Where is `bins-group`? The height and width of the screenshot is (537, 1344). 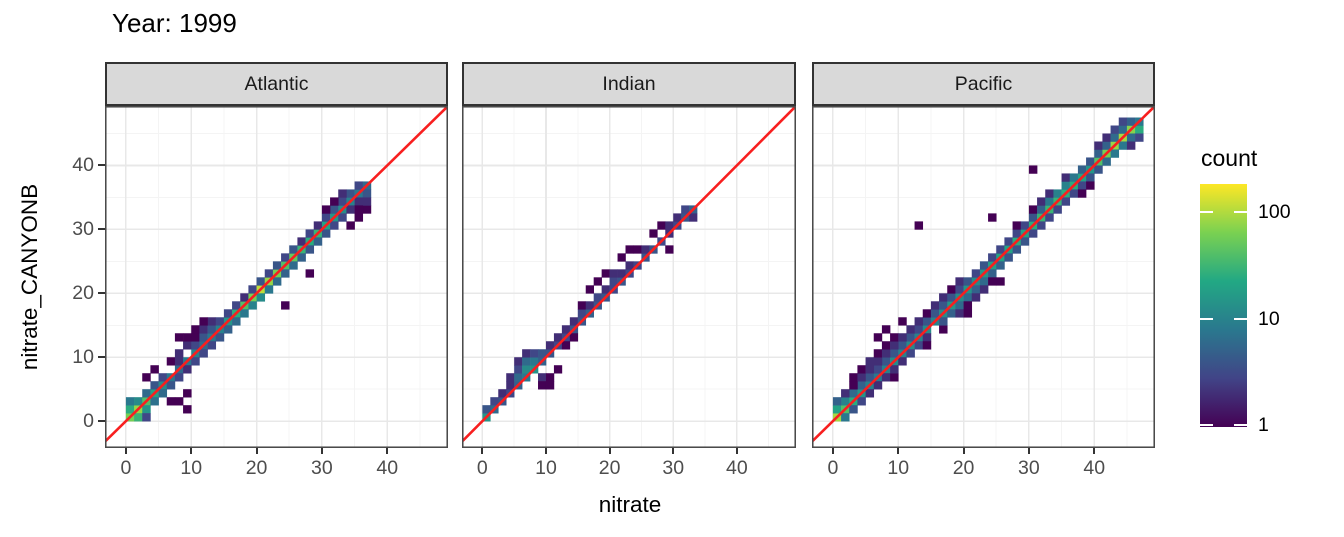 bins-group is located at coordinates (248, 301).